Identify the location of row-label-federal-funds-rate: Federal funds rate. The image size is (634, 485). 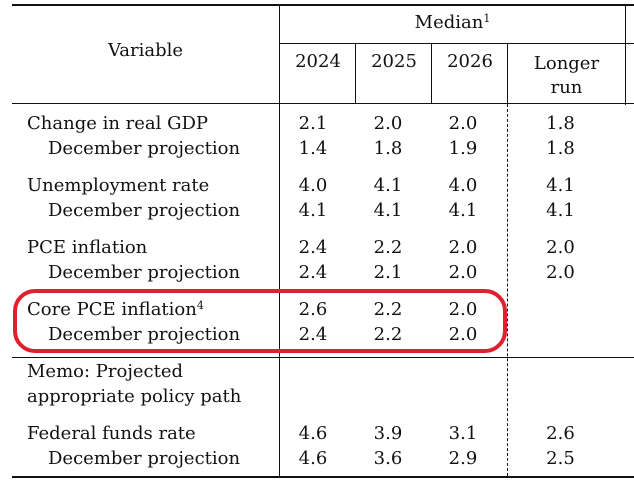
(111, 433).